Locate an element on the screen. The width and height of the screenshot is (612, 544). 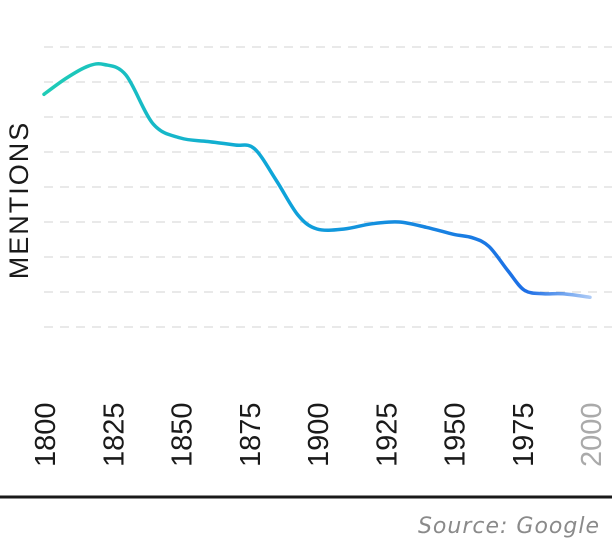
x-tick-label: 1950 is located at coordinates (456, 434).